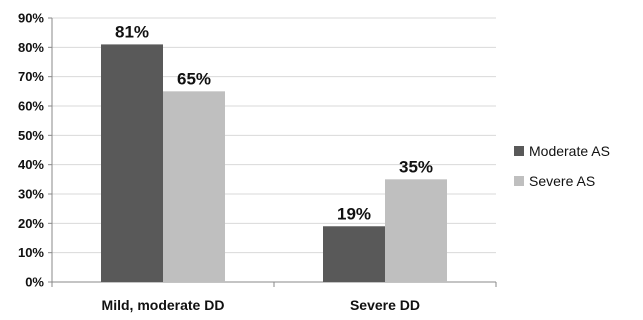  I want to click on y-tick-label: 90%, so click(31, 18).